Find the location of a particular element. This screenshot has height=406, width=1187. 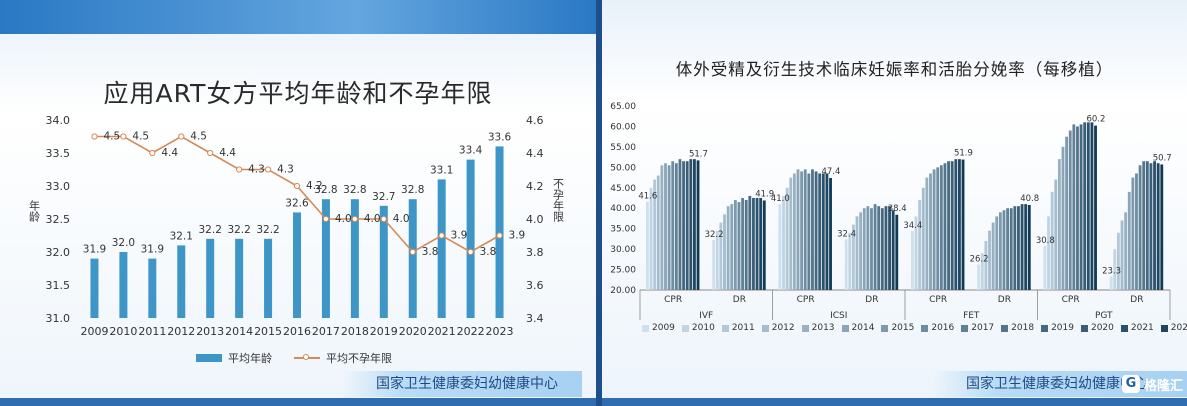

legend-item-age: 平均年龄 is located at coordinates (234, 358).